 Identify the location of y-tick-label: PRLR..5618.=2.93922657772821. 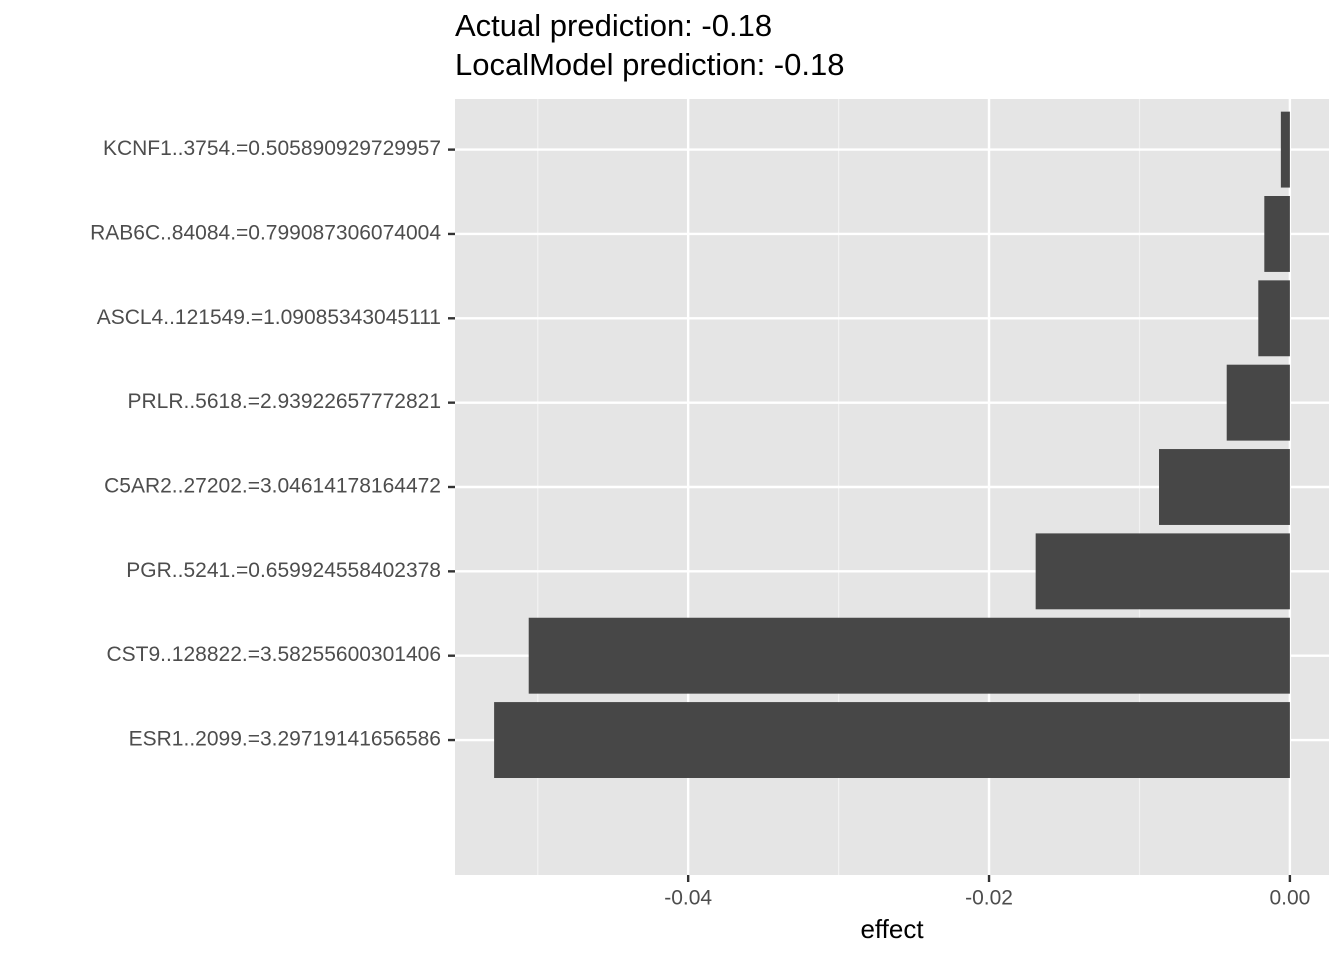
(284, 401).